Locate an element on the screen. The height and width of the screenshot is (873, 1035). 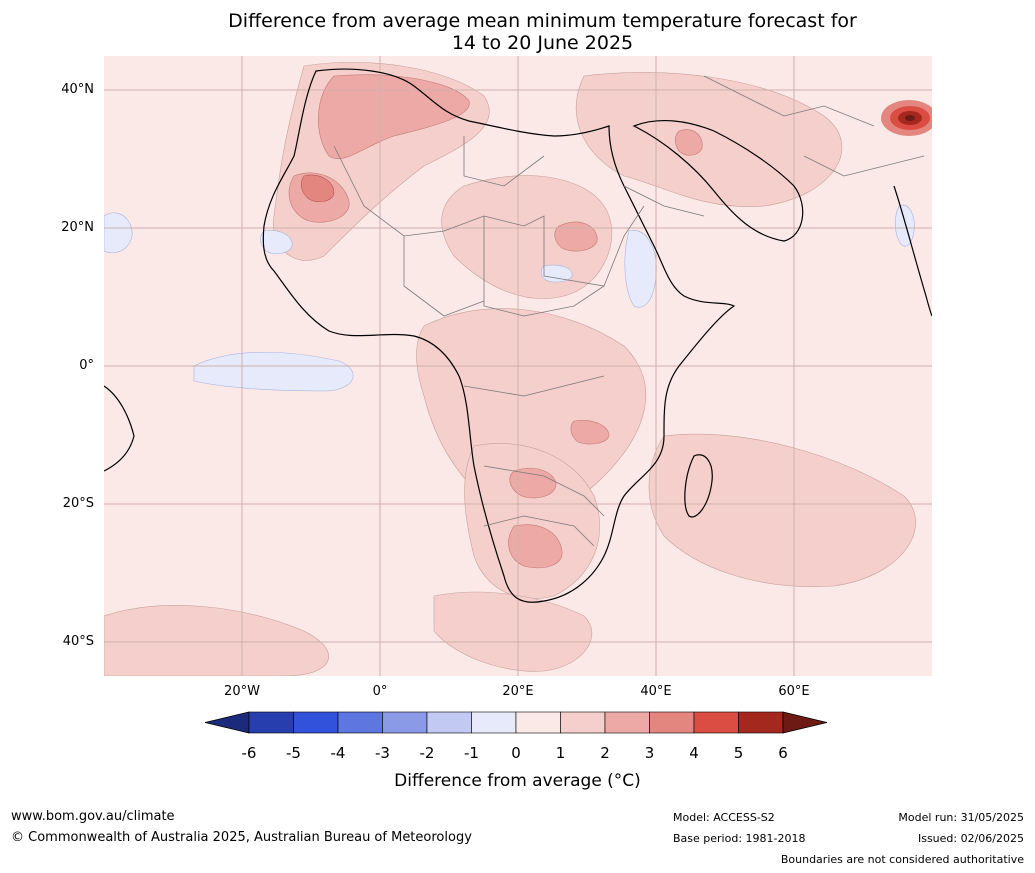
anomaly-zone-south-atlantic is located at coordinates (513, 631).